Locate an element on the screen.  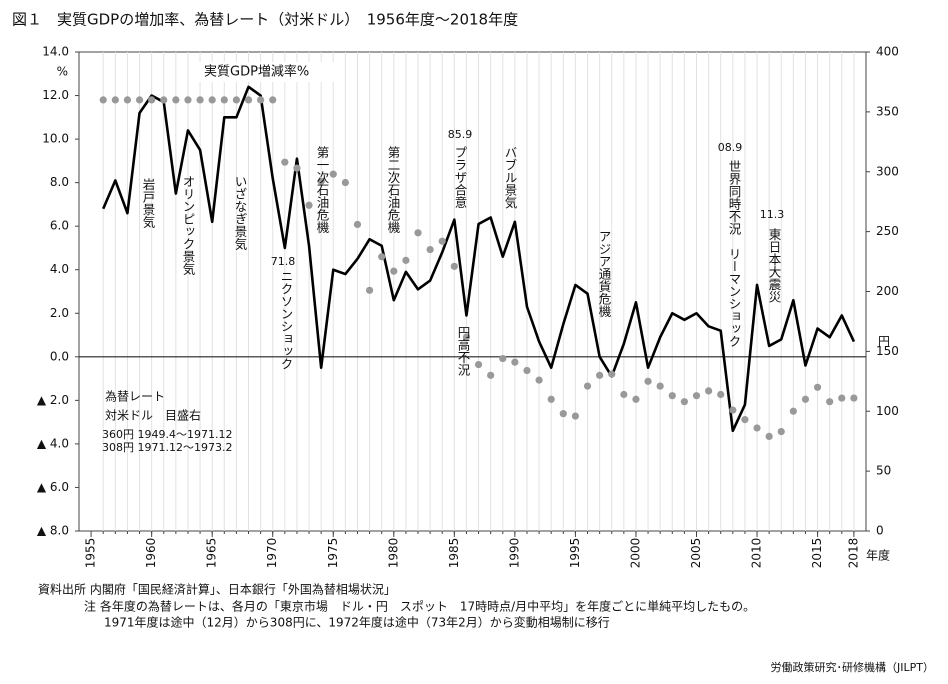
annotation: 71.8 is located at coordinates (283, 261).